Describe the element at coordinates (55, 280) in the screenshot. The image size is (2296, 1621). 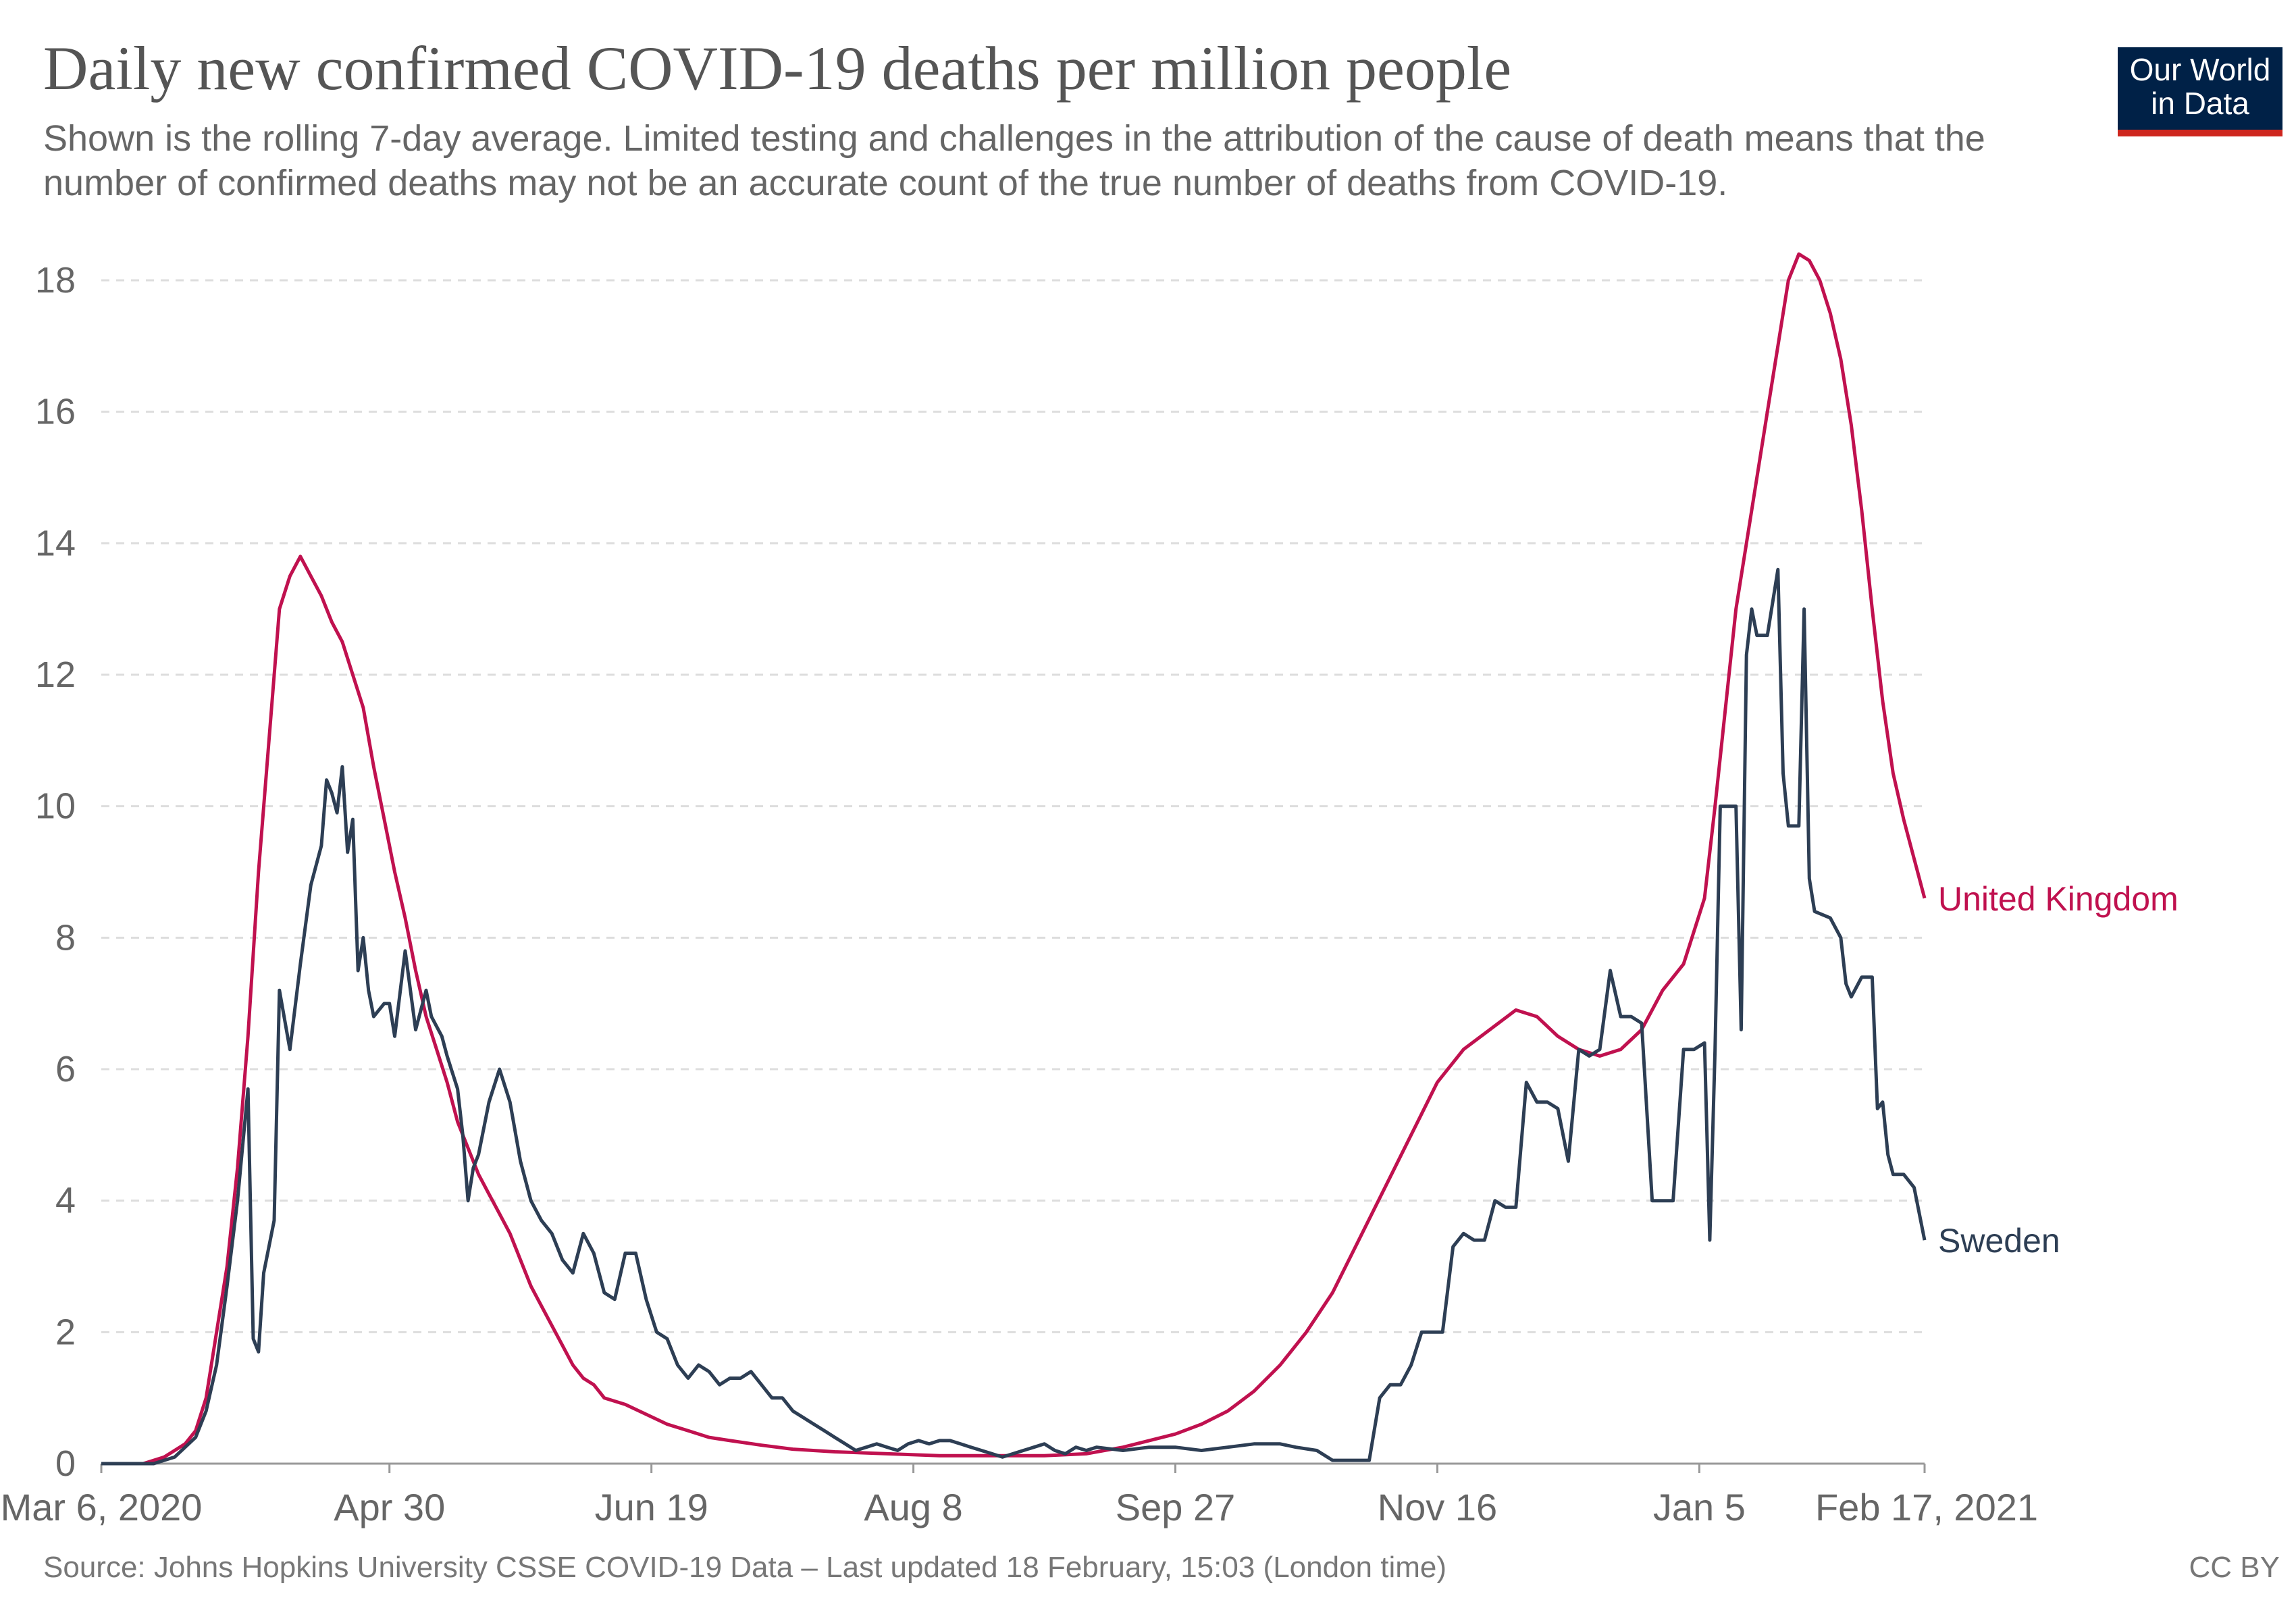
I see `y-tick-label: 18` at that location.